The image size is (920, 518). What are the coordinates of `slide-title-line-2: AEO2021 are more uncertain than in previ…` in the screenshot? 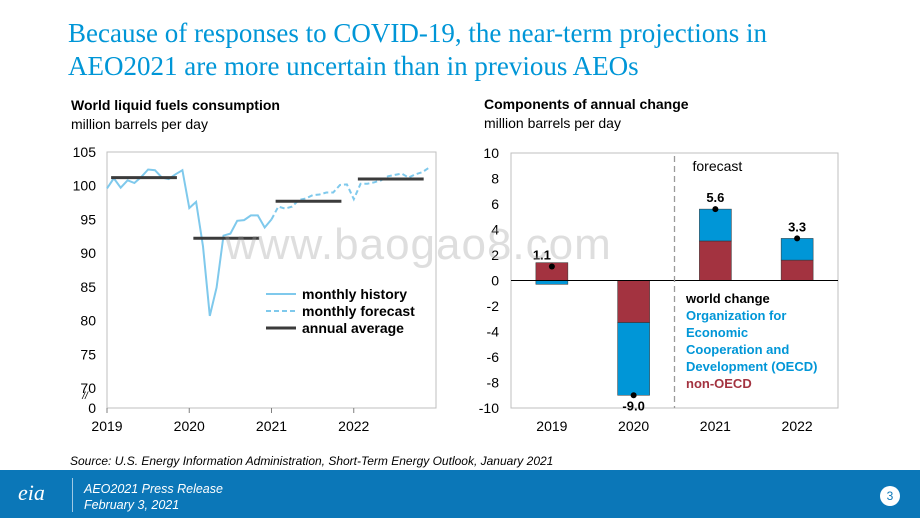 It's located at (353, 66).